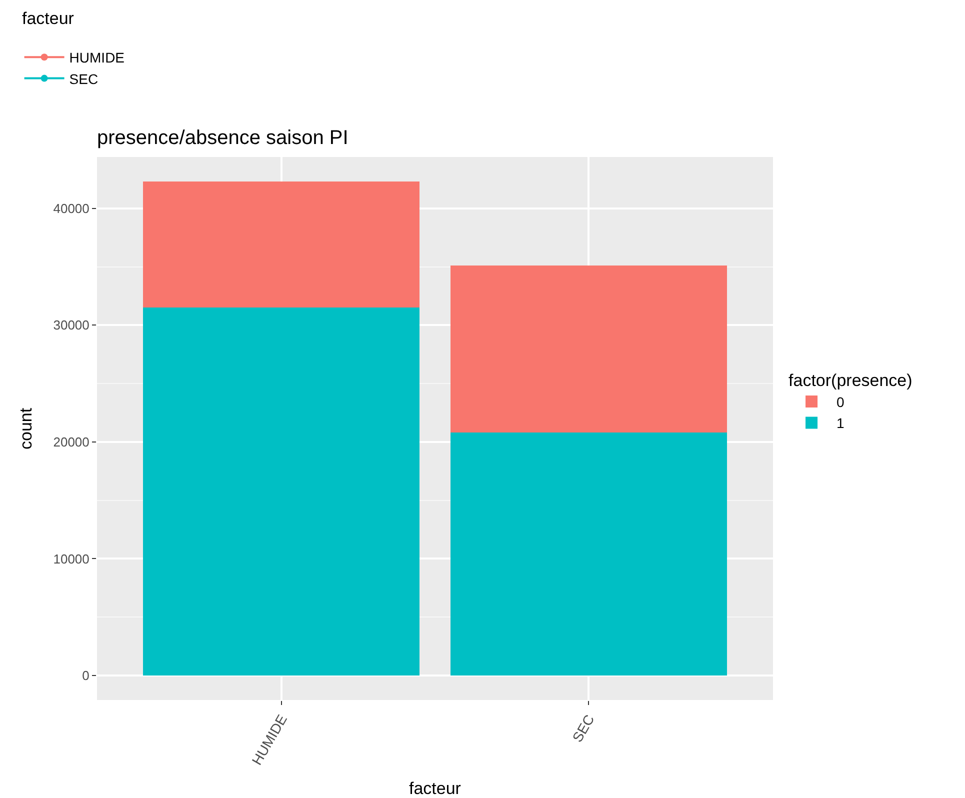 The width and height of the screenshot is (965, 798). Describe the element at coordinates (71, 325) in the screenshot. I see `y-tick-label: 30000` at that location.